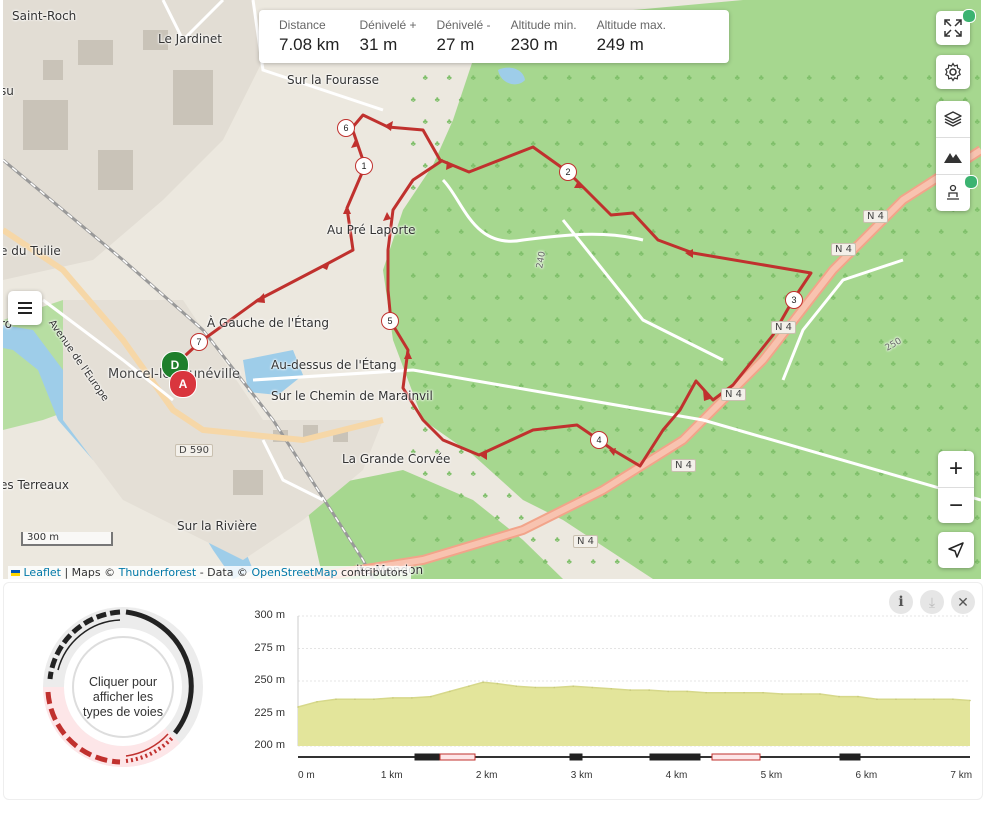  Describe the element at coordinates (953, 156) in the screenshot. I see `relief-button` at that location.